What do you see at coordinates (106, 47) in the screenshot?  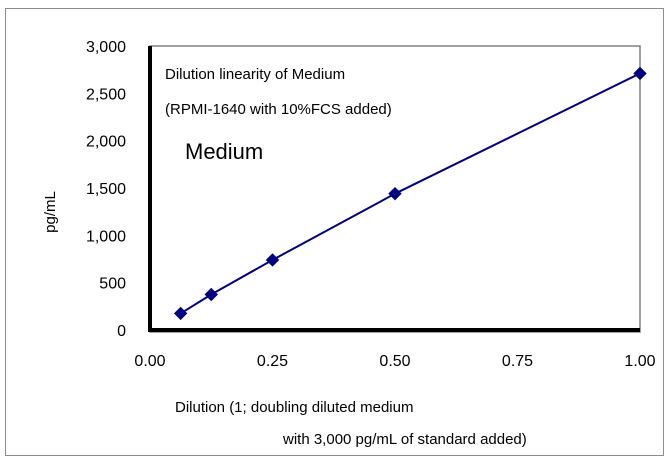 I see `y-tick-label: 3,000` at bounding box center [106, 47].